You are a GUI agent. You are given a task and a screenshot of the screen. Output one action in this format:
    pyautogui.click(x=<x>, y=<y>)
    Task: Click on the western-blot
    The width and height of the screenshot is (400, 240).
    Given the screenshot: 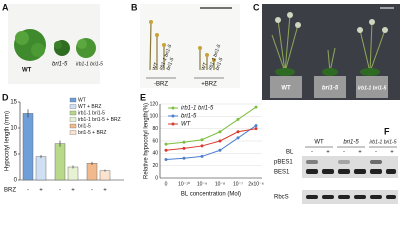 What is the action you would take?
    pyautogui.click(x=350, y=175)
    